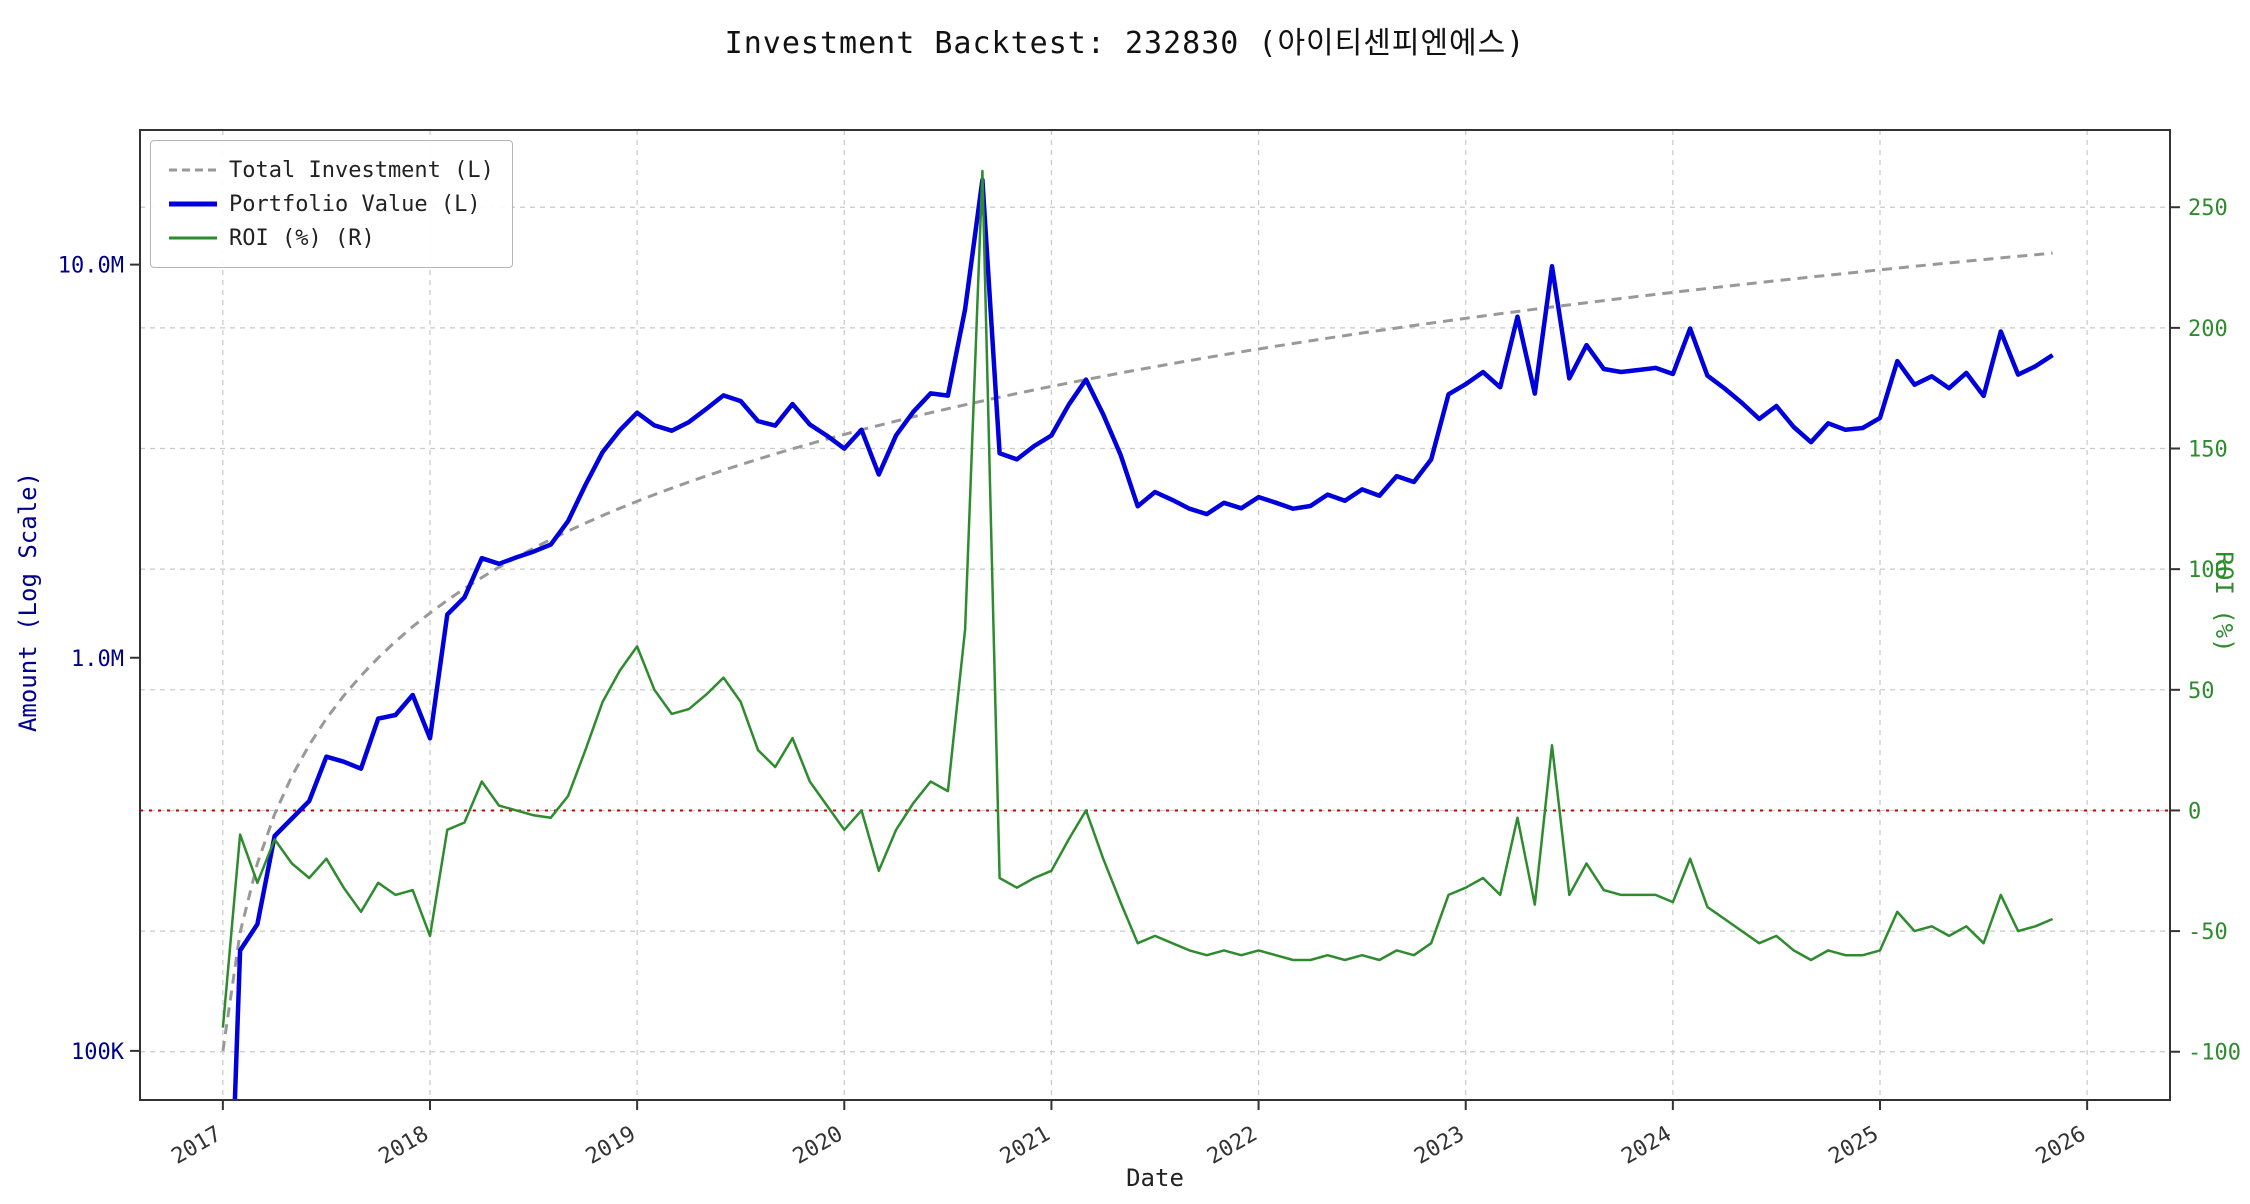 The height and width of the screenshot is (1204, 2250). What do you see at coordinates (193, 238) in the screenshot?
I see `roi-line-swatch-icon` at bounding box center [193, 238].